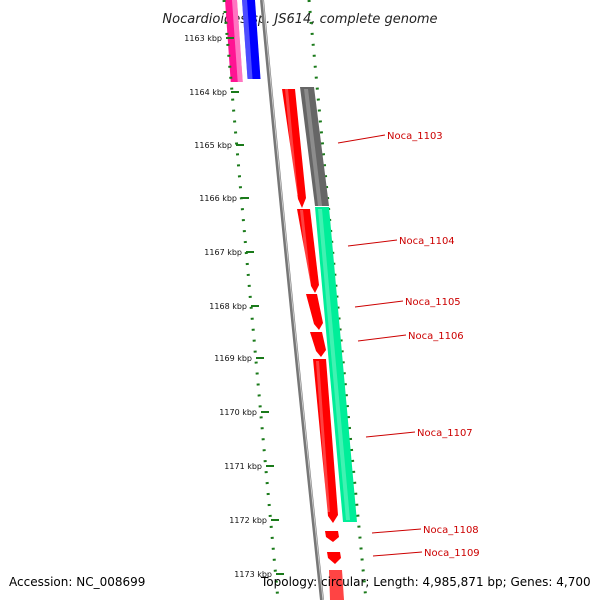 This screenshot has height=600, width=600. I want to click on gene-label: Noca_1103, so click(415, 136).